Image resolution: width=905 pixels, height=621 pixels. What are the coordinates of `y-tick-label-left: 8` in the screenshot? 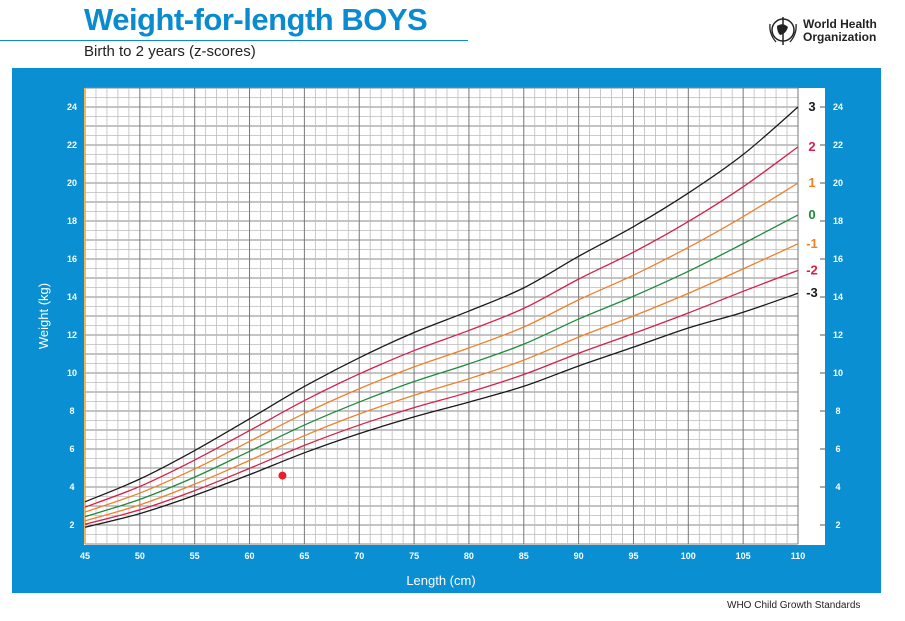 It's located at (71, 411).